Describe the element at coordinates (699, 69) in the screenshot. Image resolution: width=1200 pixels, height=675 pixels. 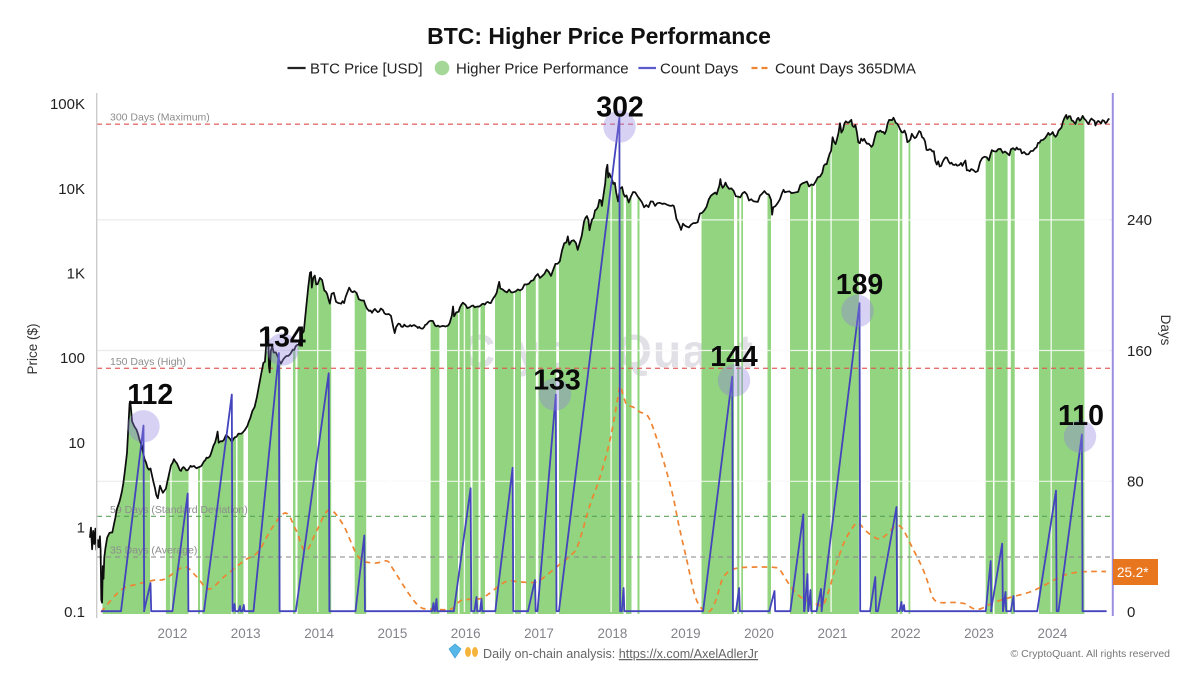
I see `svg-text: Count Days` at that location.